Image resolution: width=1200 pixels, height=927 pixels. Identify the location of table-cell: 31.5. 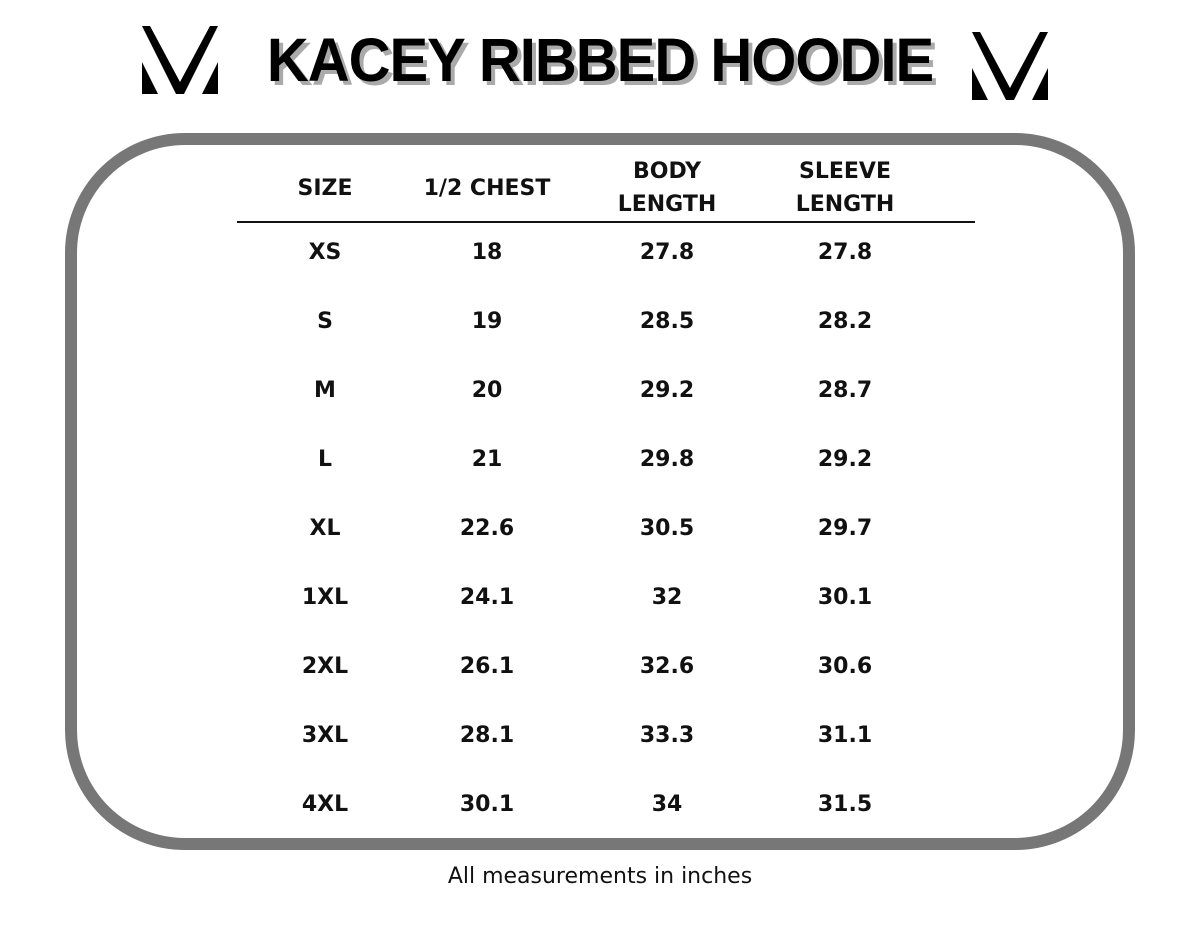
(845, 804).